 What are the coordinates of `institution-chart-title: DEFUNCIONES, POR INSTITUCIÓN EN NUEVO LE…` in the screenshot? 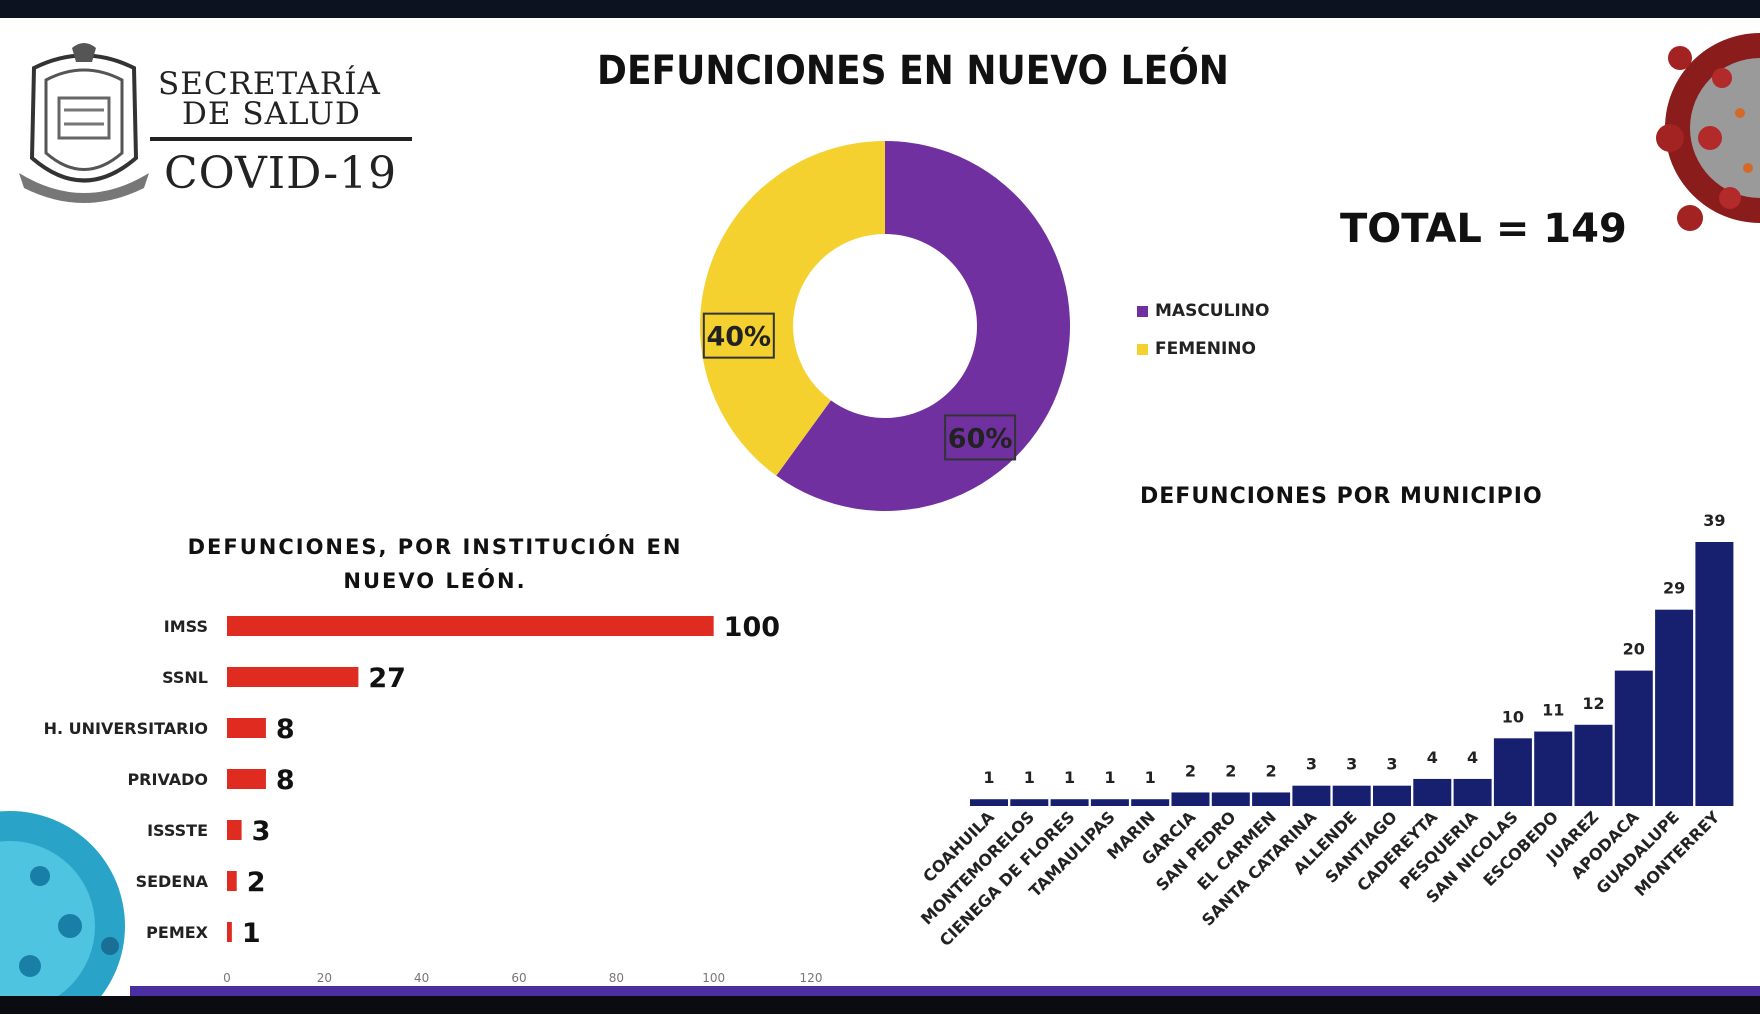 It's located at (435, 564).